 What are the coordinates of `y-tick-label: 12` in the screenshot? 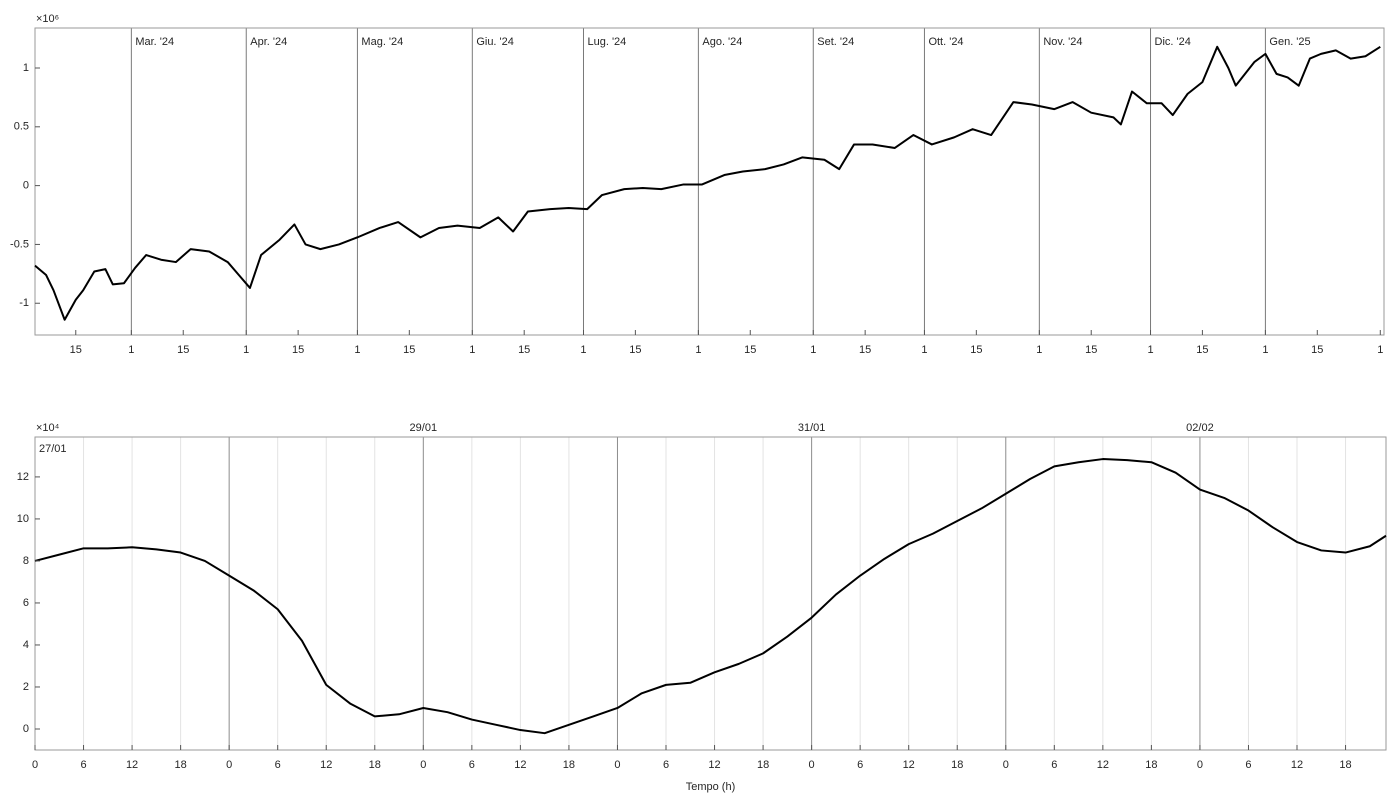 It's located at (23, 477).